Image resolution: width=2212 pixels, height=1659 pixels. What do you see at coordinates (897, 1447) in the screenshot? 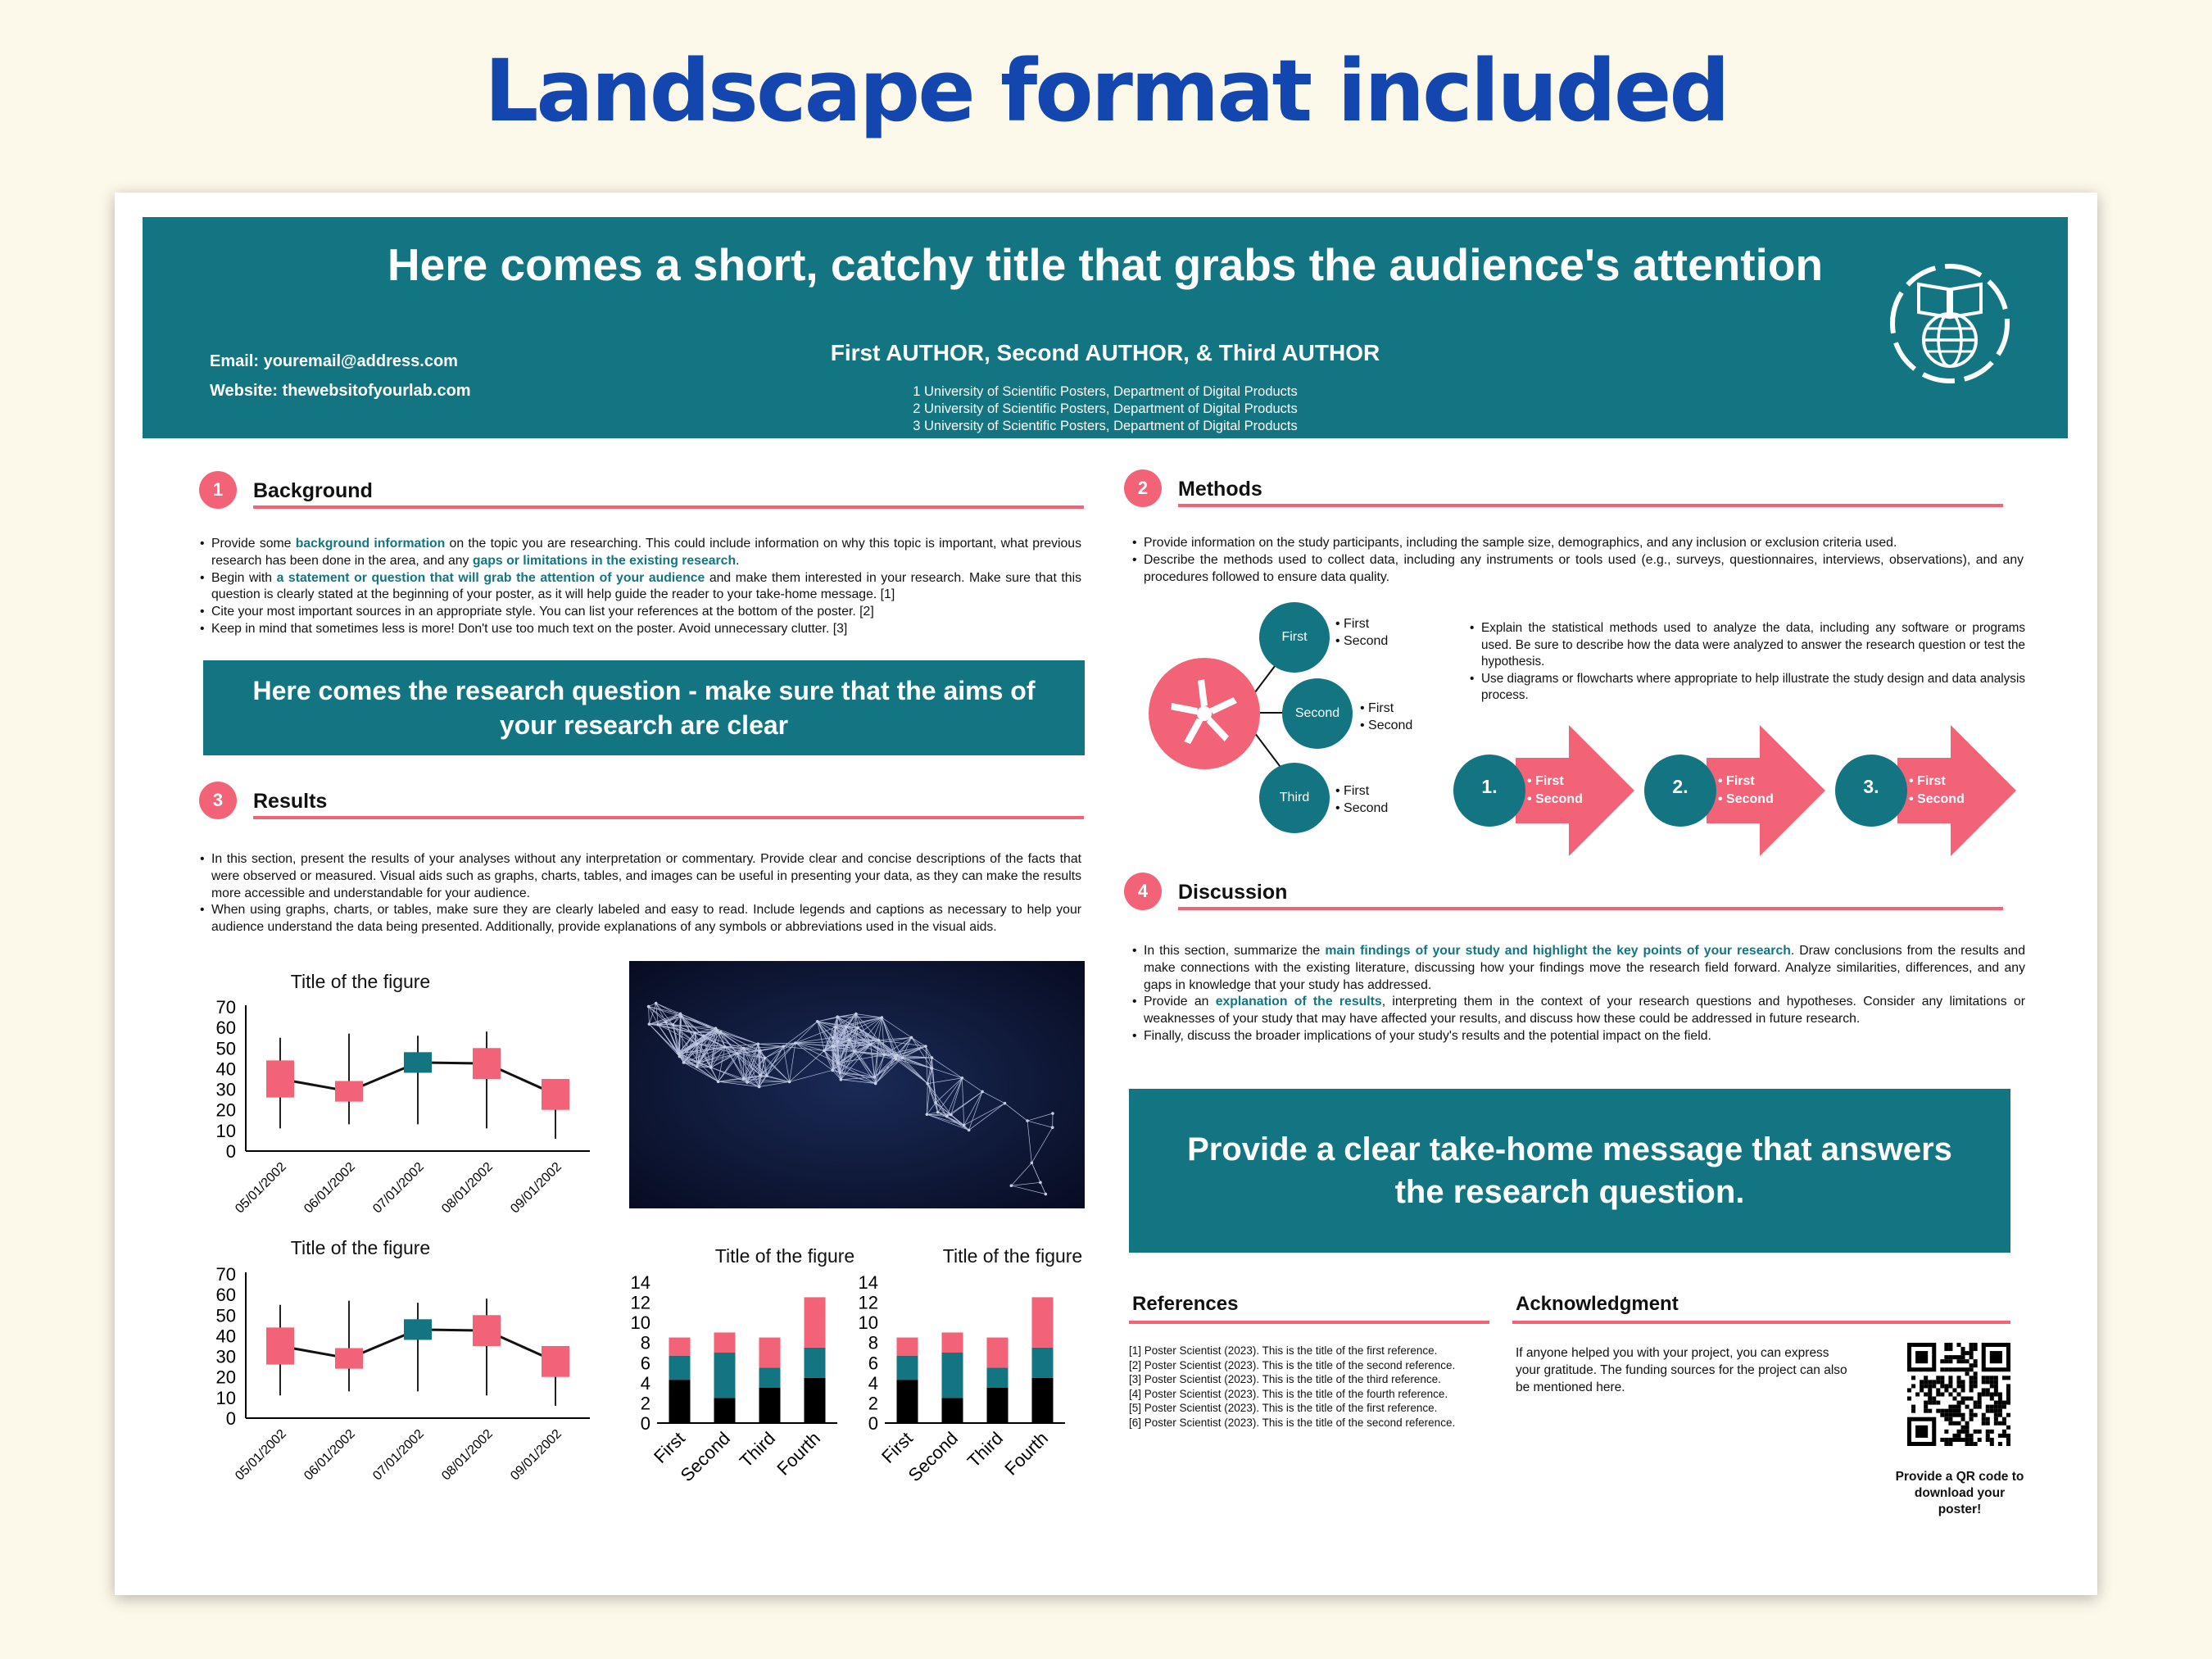
I see `x-tick-label: First` at bounding box center [897, 1447].